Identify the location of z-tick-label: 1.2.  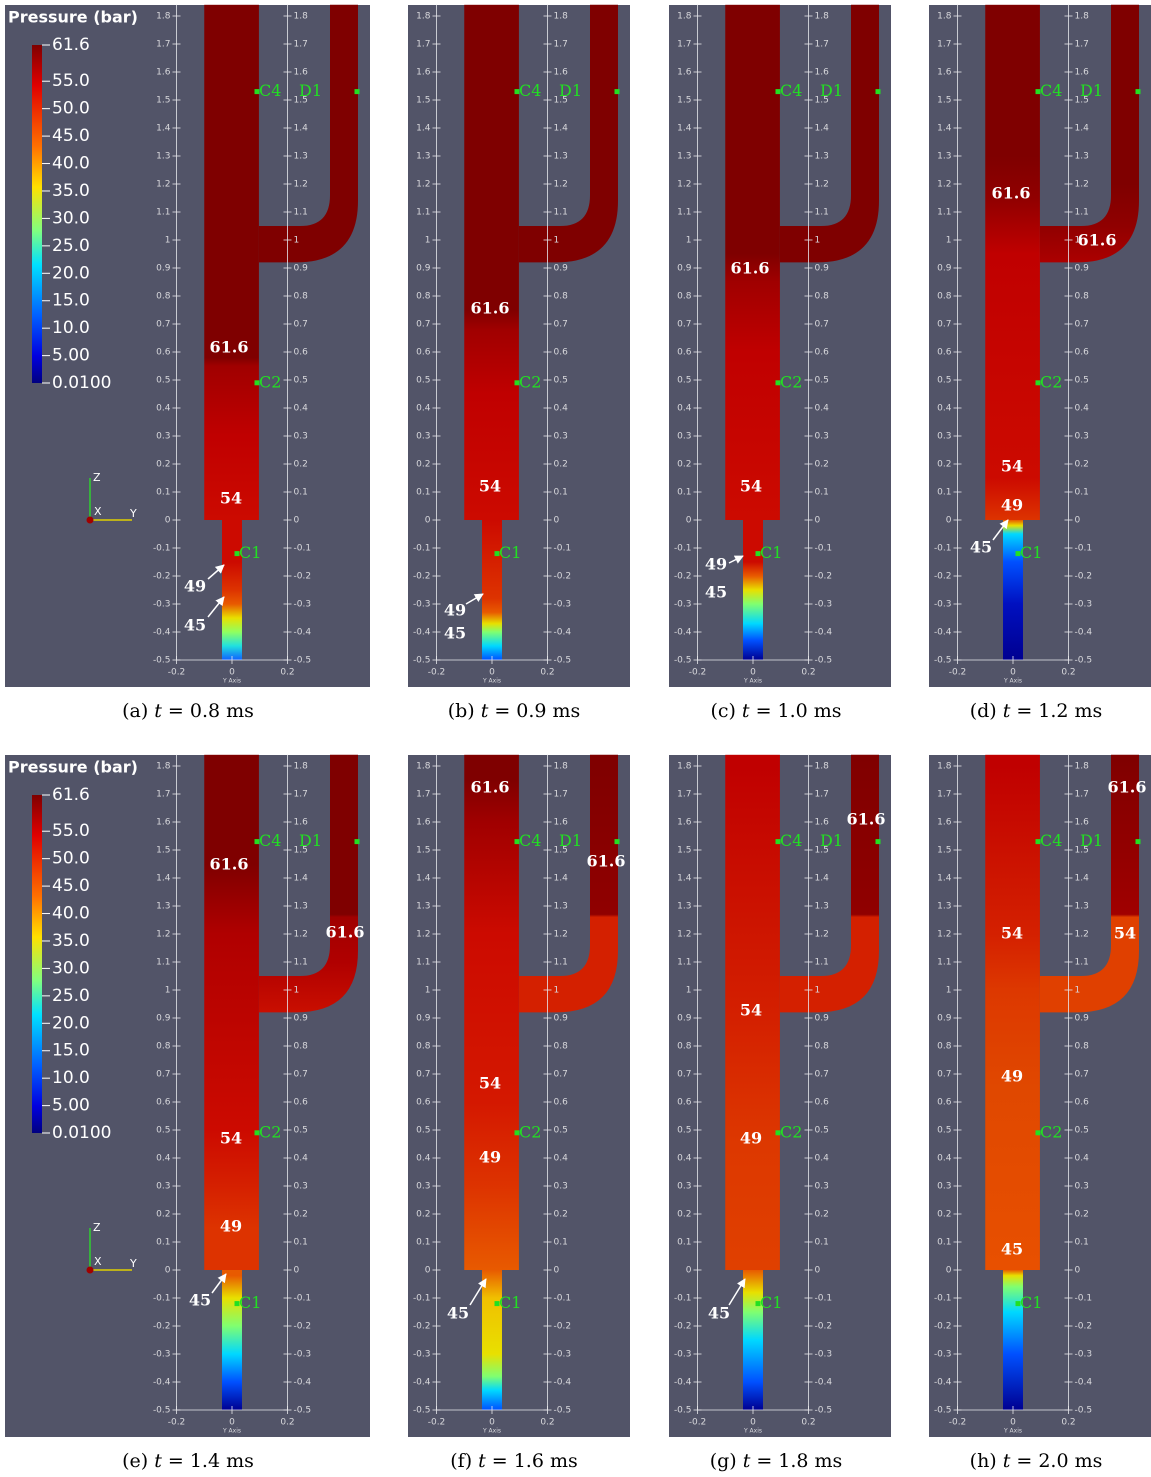
(301, 935).